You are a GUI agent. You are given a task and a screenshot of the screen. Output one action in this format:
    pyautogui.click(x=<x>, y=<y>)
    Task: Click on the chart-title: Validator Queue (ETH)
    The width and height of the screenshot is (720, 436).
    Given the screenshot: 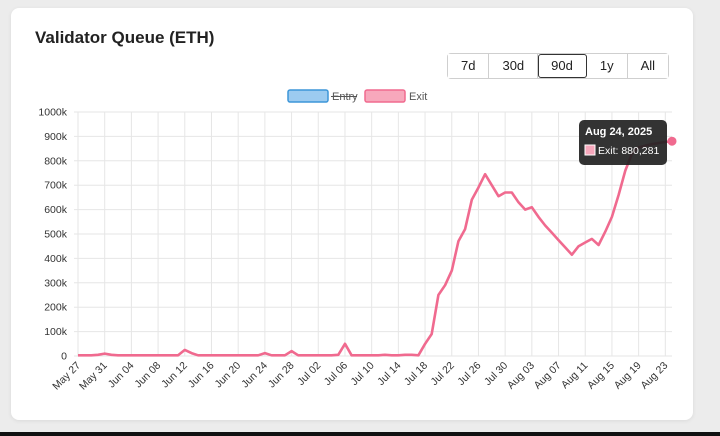 What is the action you would take?
    pyautogui.click(x=125, y=37)
    